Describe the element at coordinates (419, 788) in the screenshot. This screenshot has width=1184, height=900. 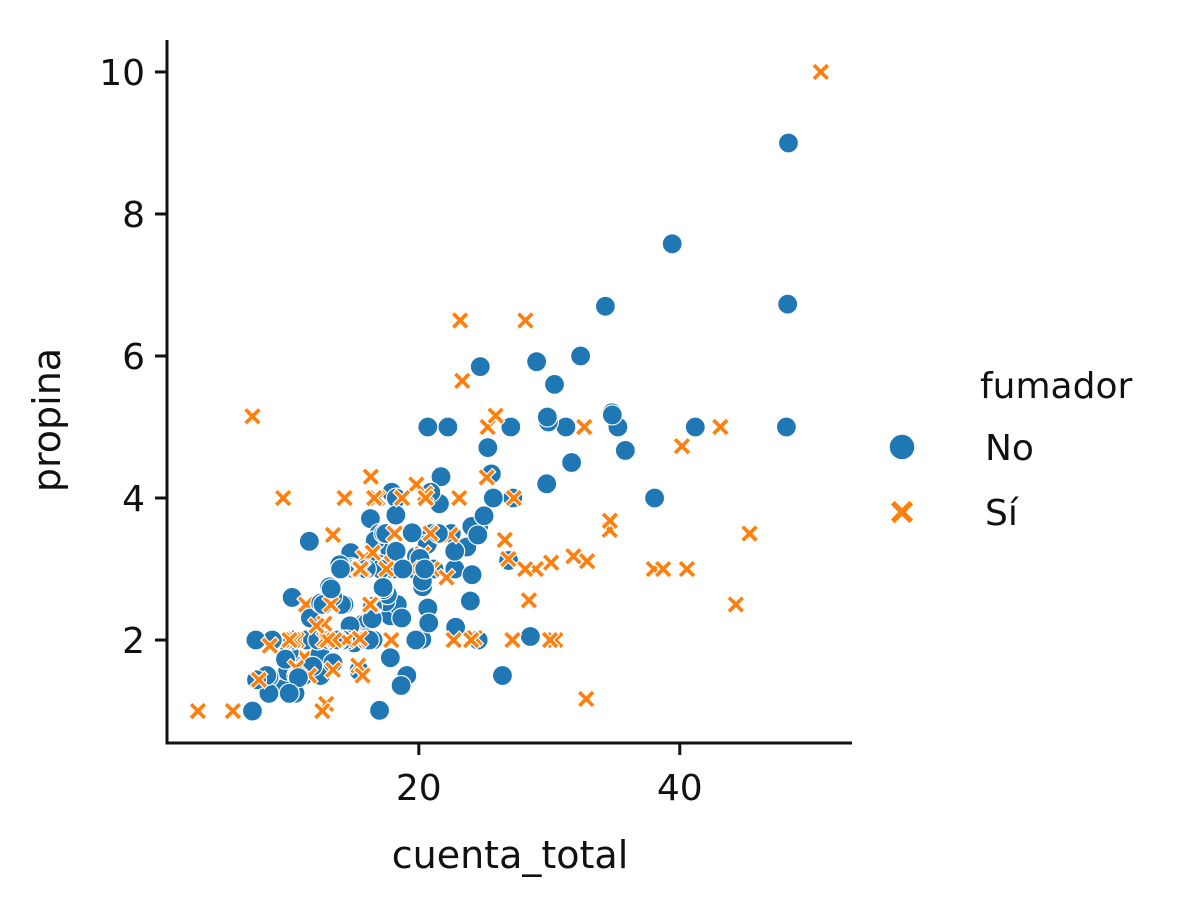
I see `x-tick-label: 20` at that location.